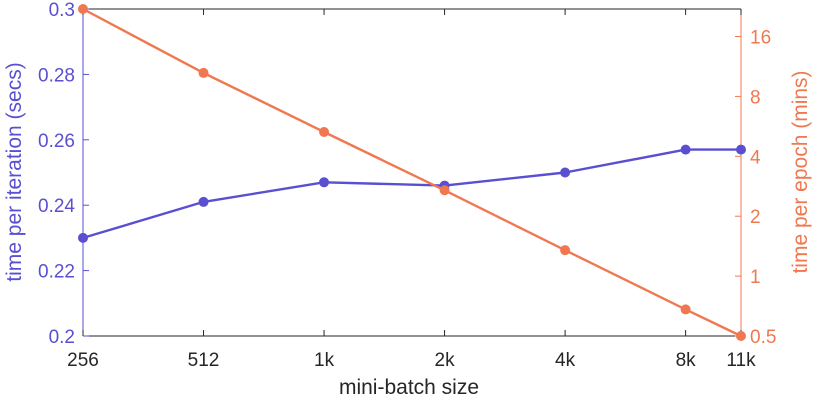 Image resolution: width=822 pixels, height=401 pixels. I want to click on right-tick-label: 4, so click(755, 157).